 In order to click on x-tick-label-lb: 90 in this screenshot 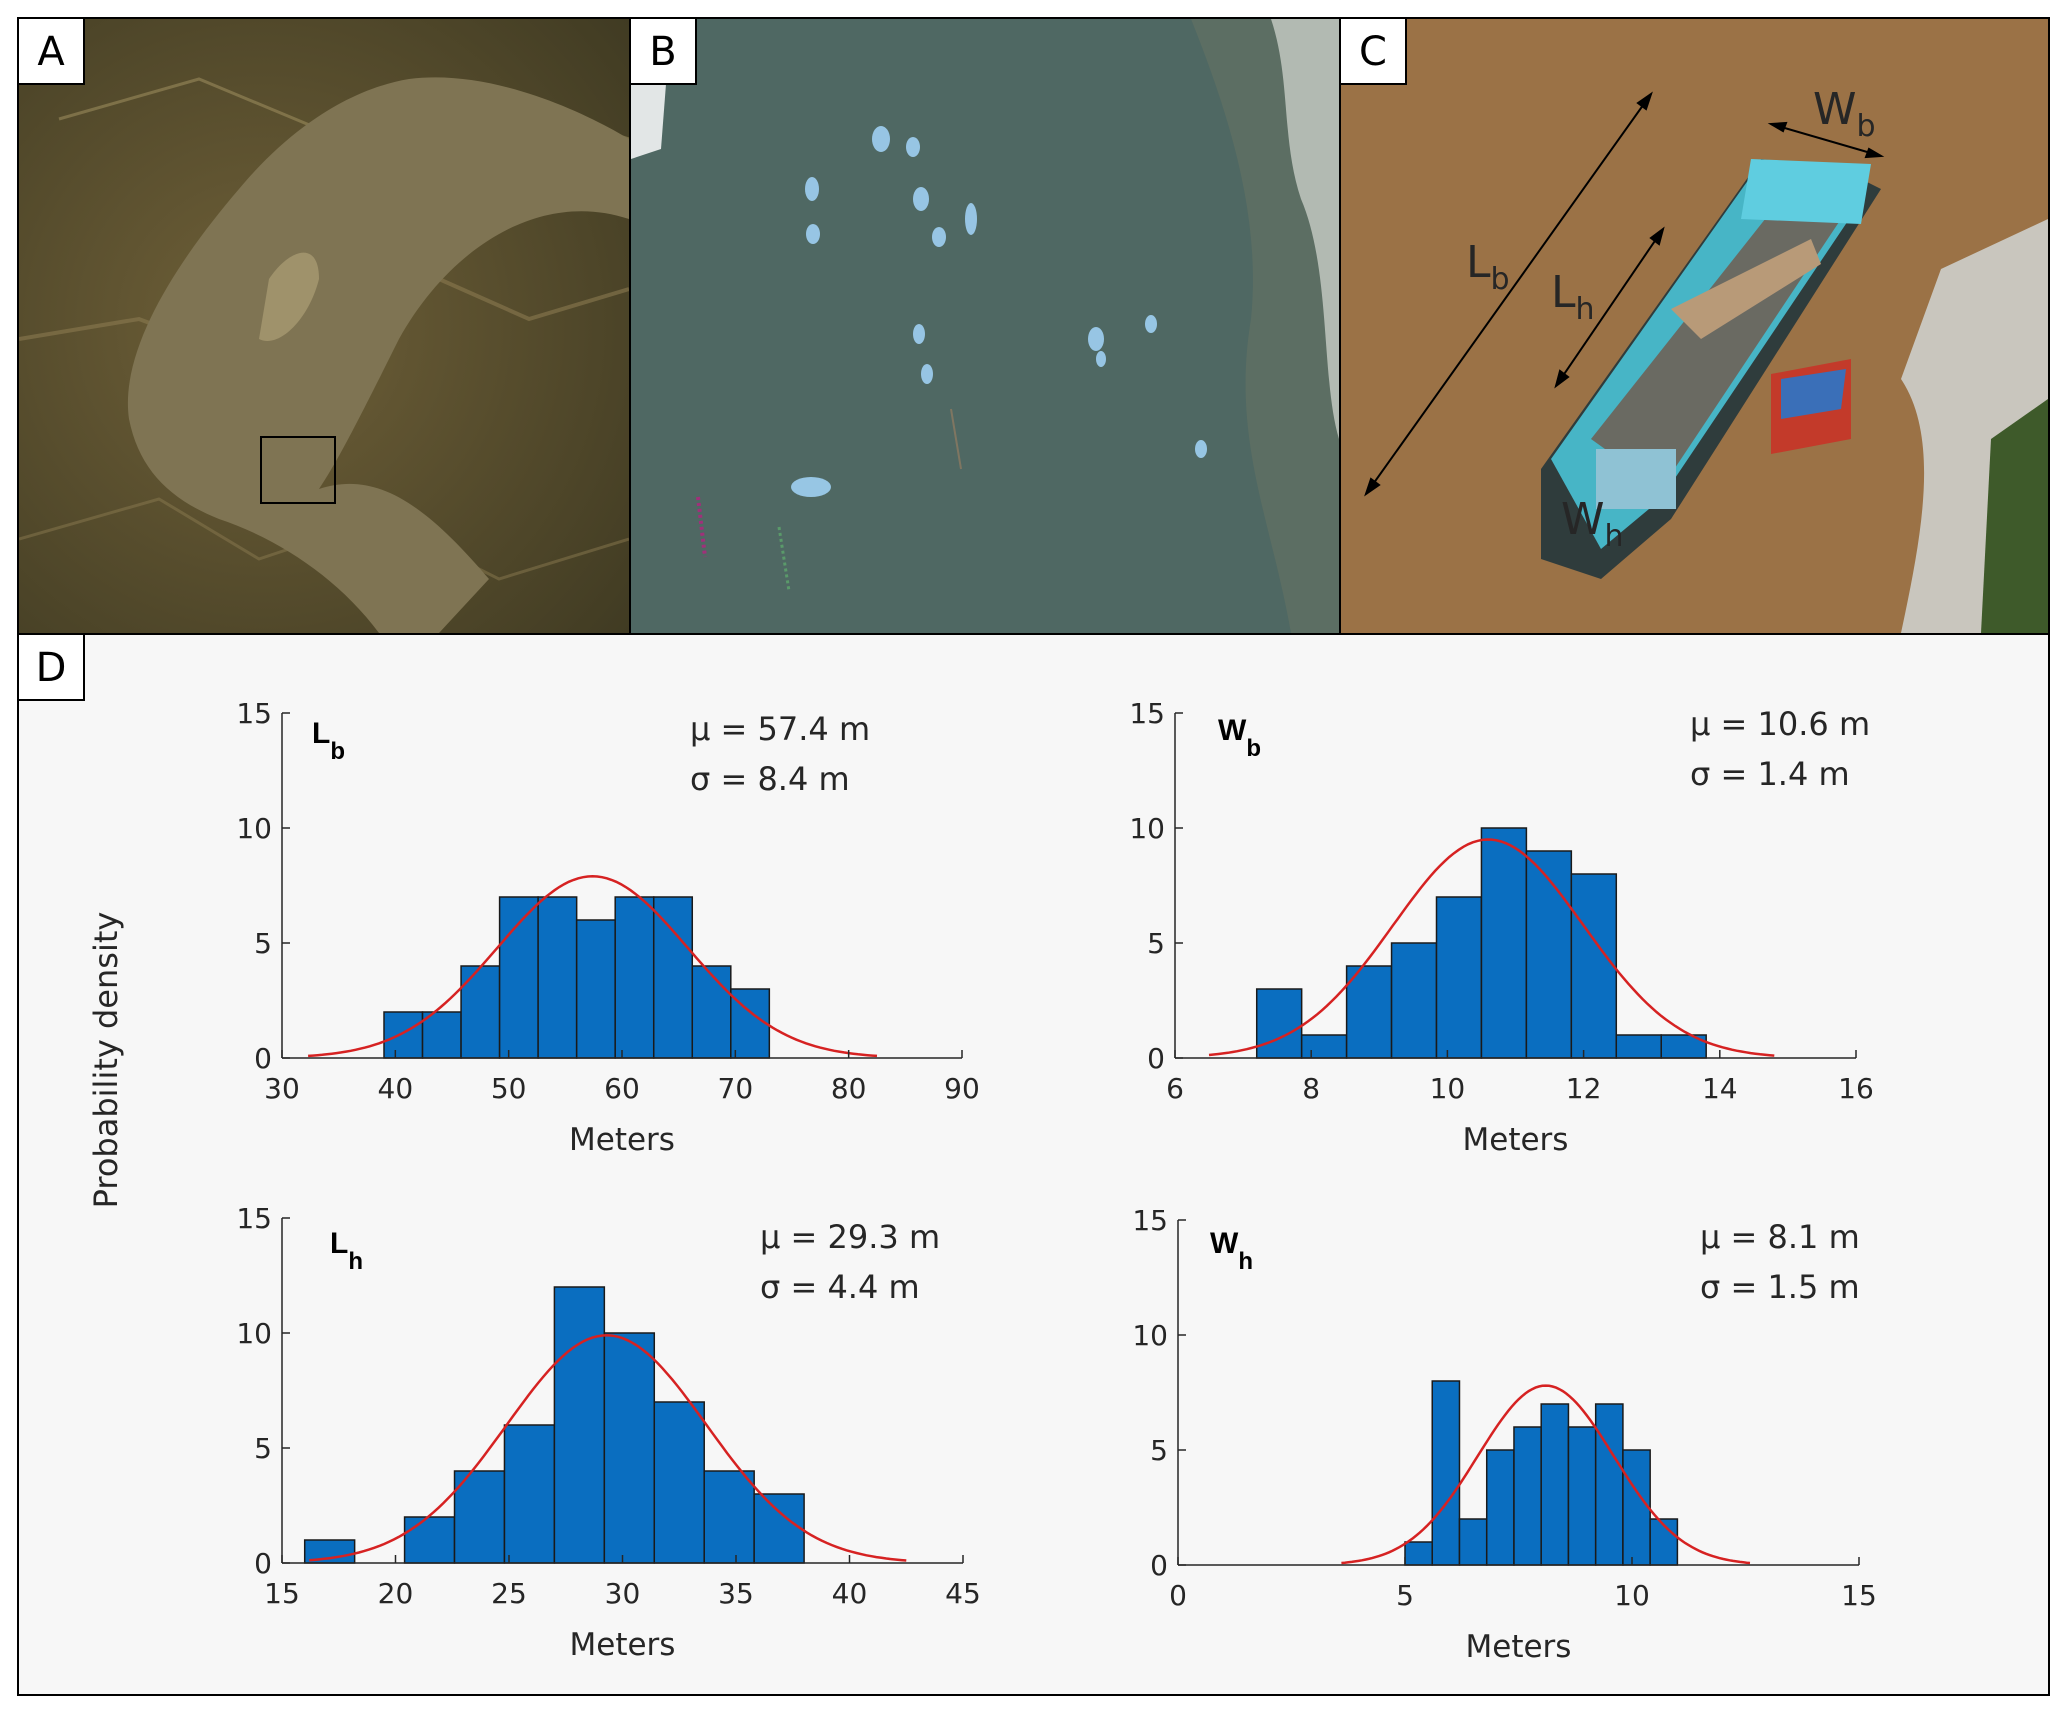, I will do `click(962, 1088)`.